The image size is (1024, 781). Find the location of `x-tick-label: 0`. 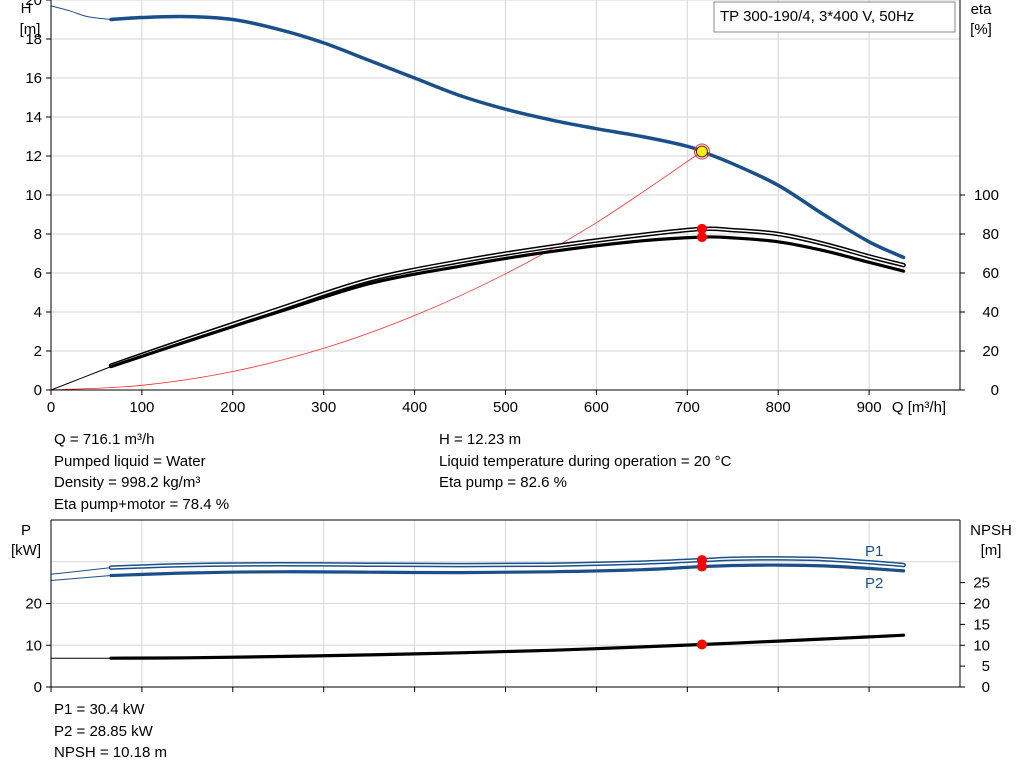

x-tick-label: 0 is located at coordinates (51, 407).